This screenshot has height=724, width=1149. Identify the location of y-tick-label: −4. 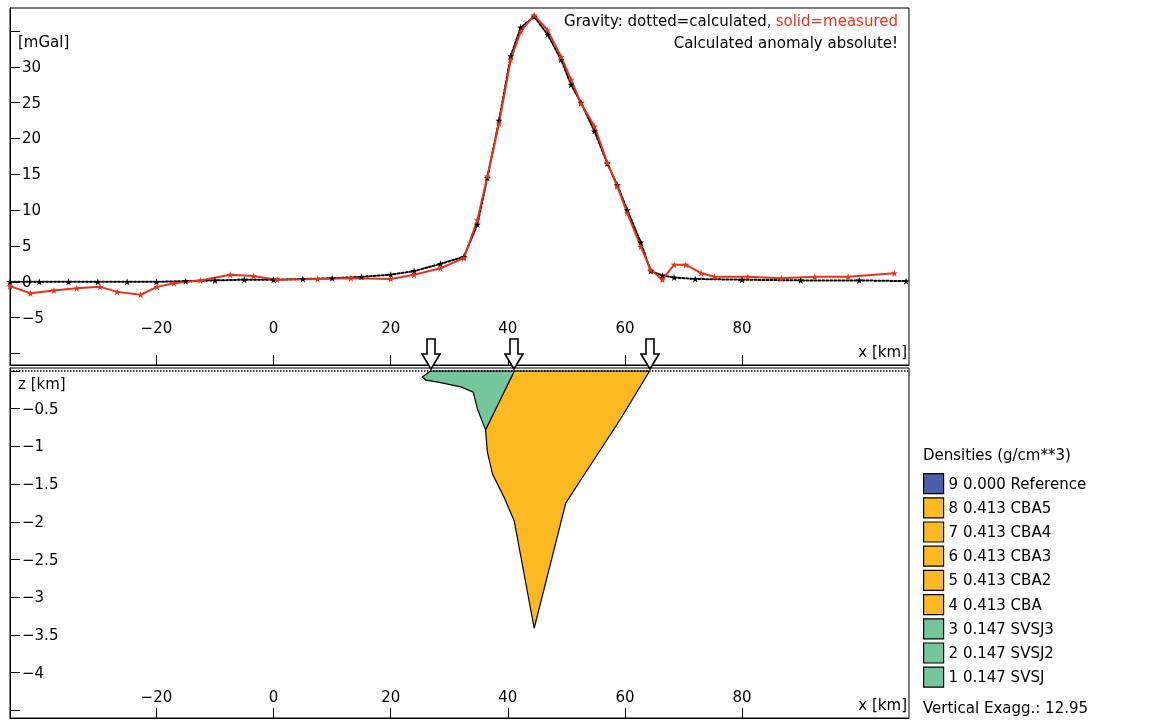
(33, 672).